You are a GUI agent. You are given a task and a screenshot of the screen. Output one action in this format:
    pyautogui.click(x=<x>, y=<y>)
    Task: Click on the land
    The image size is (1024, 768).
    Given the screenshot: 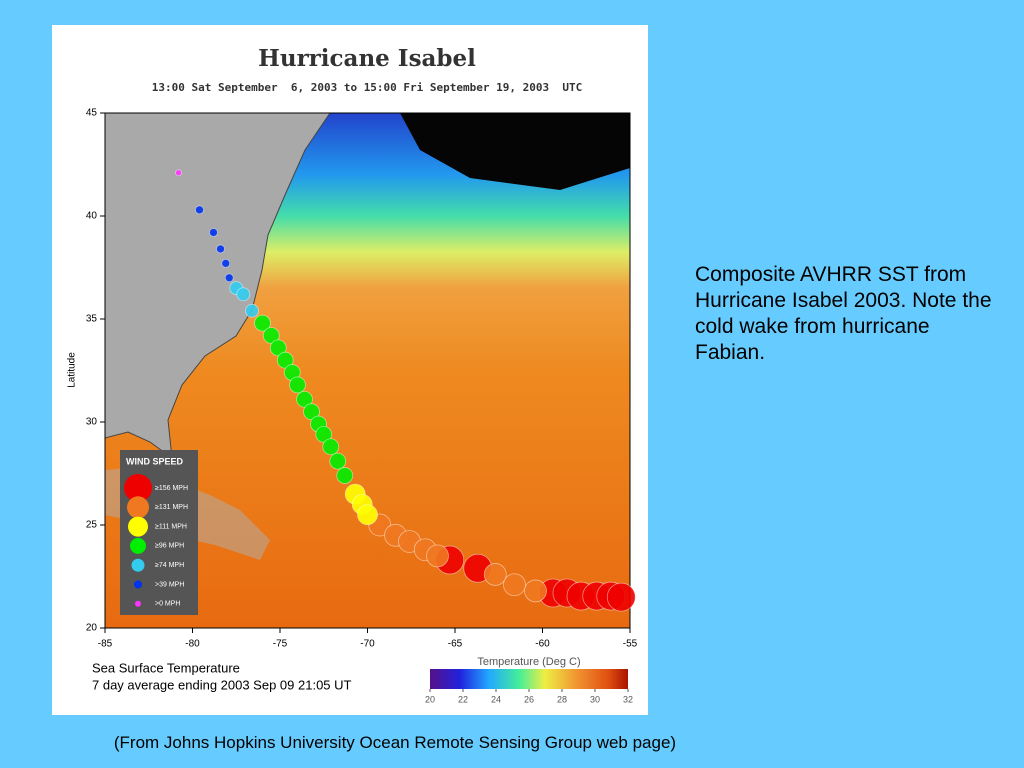 What is the action you would take?
    pyautogui.click(x=217, y=286)
    